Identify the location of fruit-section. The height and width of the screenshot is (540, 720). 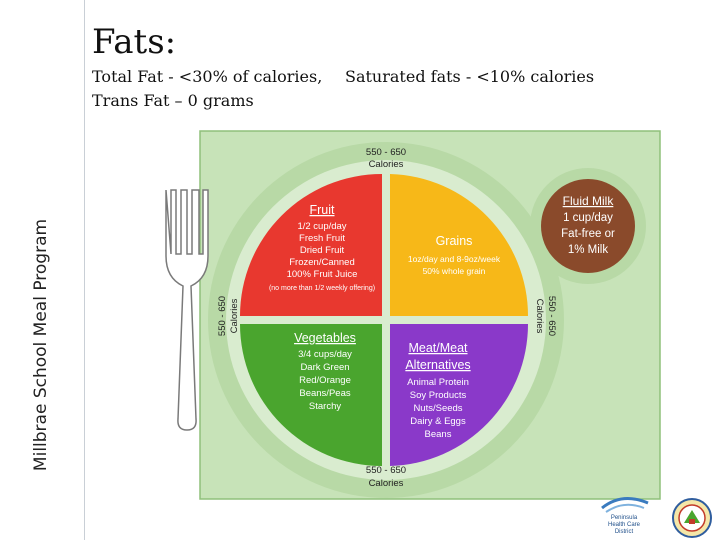
(311, 245).